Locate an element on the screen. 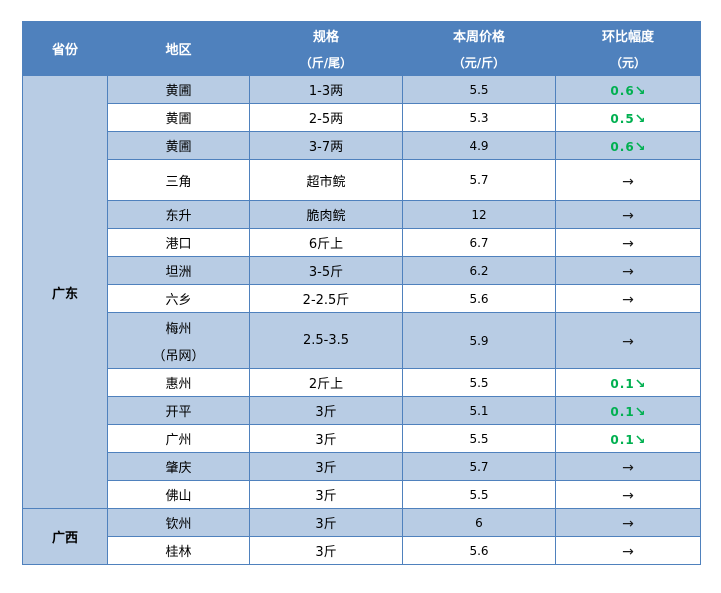 This screenshot has width=721, height=593. table-row: 坦洲 3-5斤 6.2 → is located at coordinates (362, 270).